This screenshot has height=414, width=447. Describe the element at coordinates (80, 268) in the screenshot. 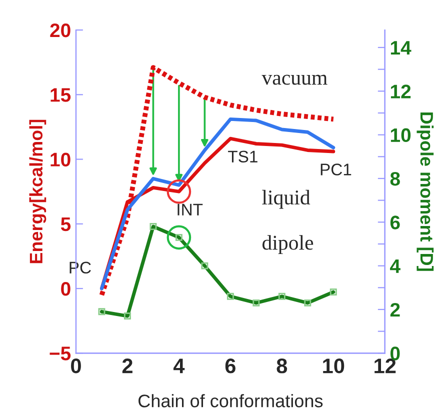

I see `annotation: PC` at that location.